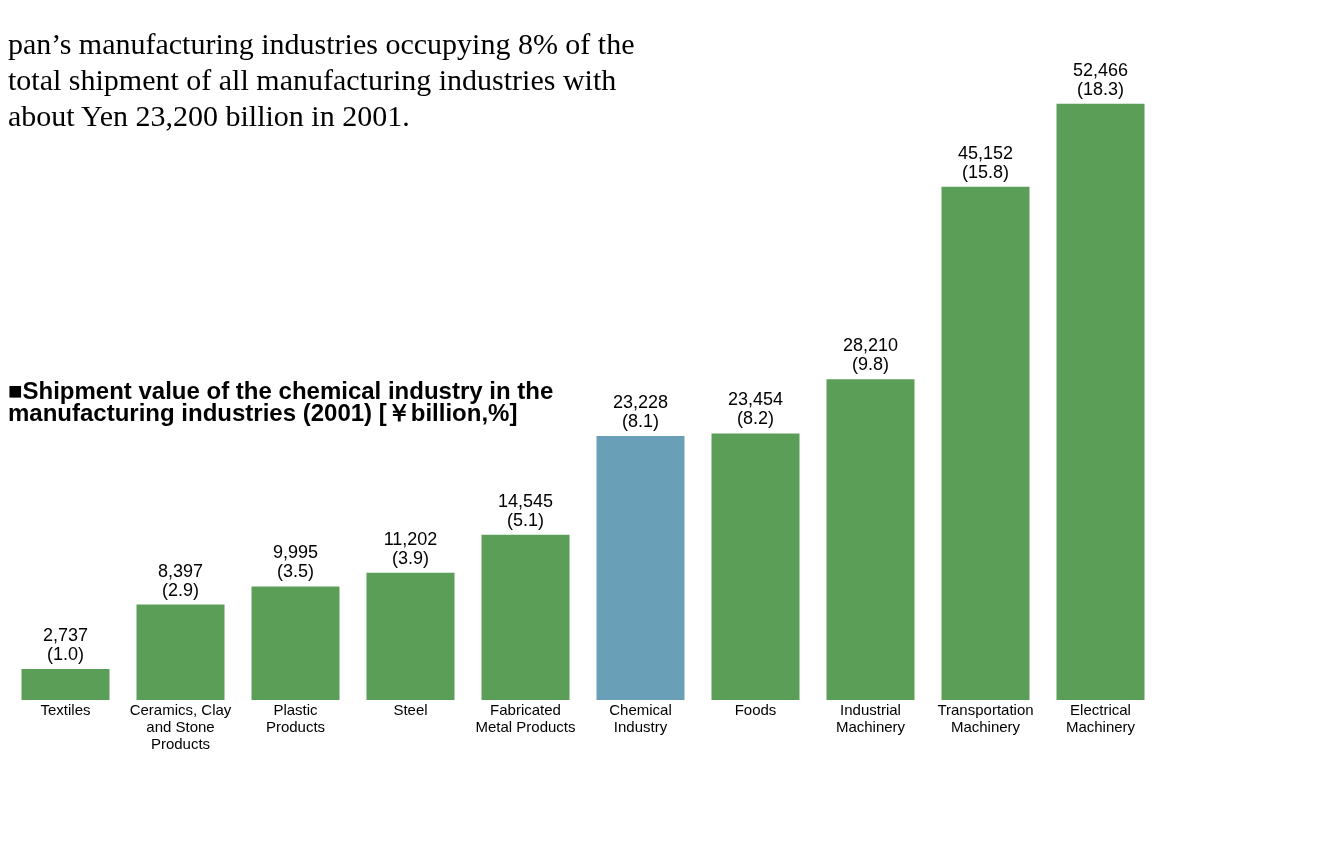 The image size is (1330, 857). What do you see at coordinates (755, 709) in the screenshot?
I see `x-tick-label: Foods` at bounding box center [755, 709].